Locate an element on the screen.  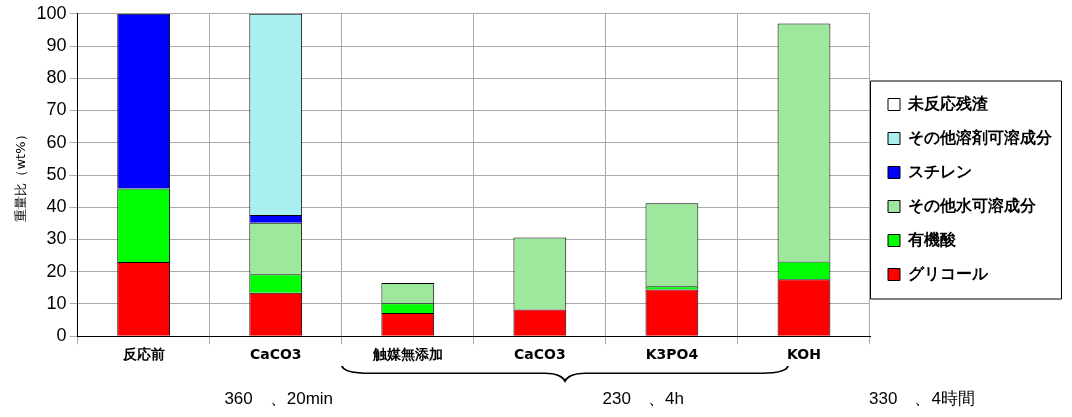
legend-label: 有機酸 is located at coordinates (932, 239).